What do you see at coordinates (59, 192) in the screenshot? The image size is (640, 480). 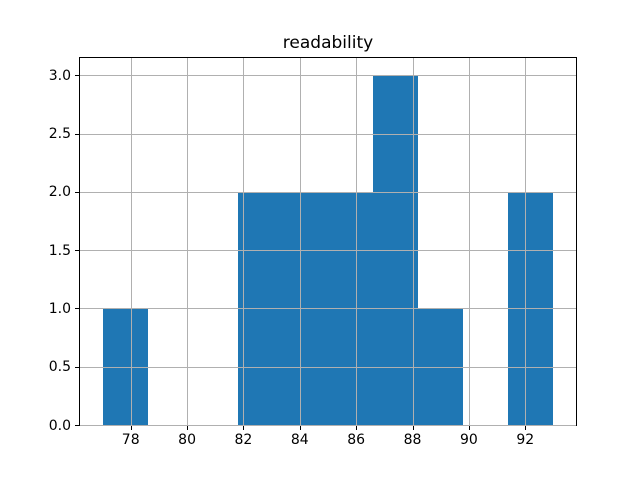 I see `y-tick-label: 2.0` at bounding box center [59, 192].